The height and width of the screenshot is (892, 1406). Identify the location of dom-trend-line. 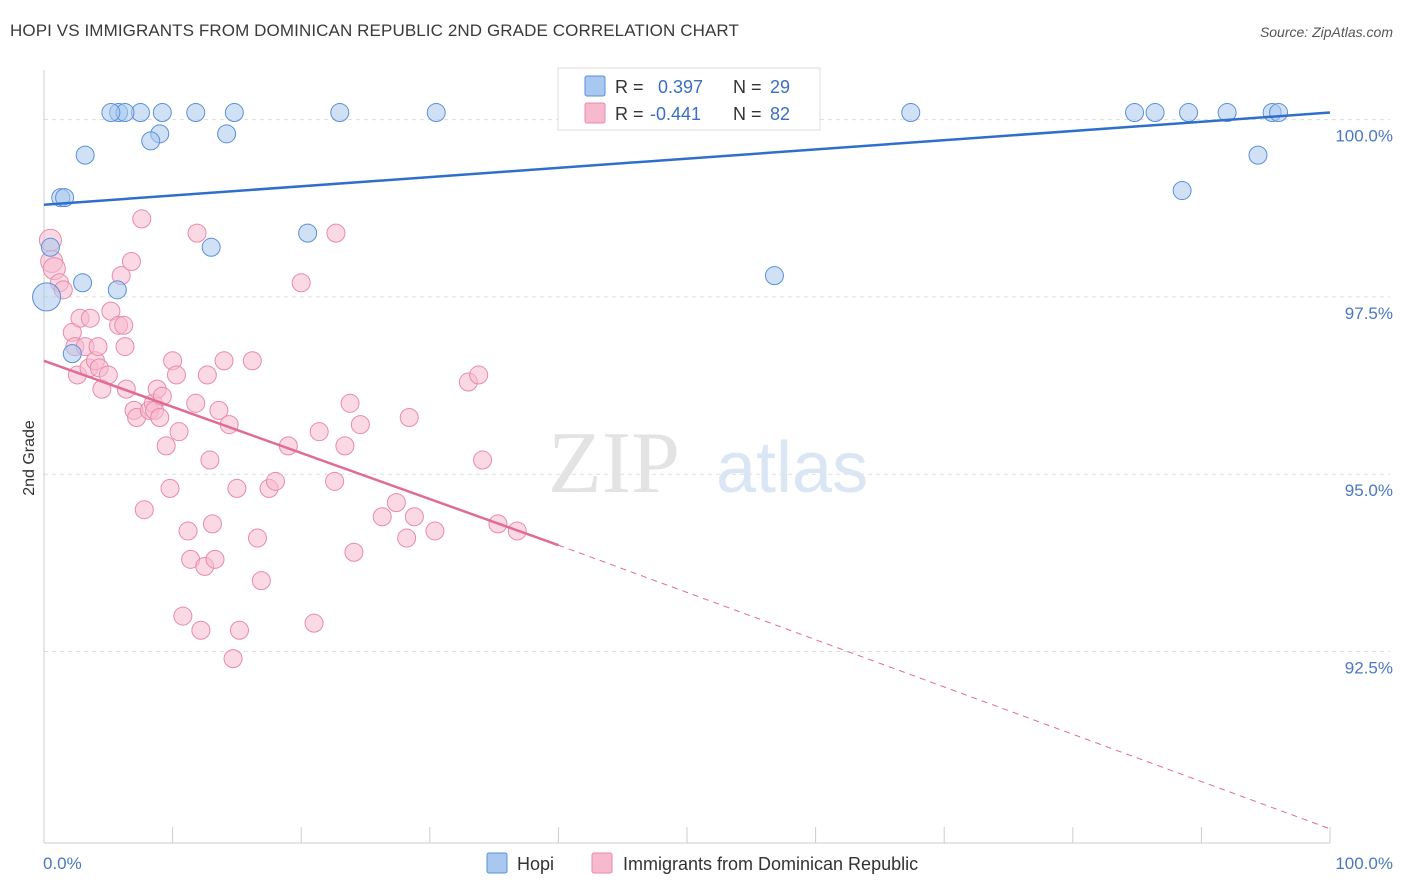
(301, 453).